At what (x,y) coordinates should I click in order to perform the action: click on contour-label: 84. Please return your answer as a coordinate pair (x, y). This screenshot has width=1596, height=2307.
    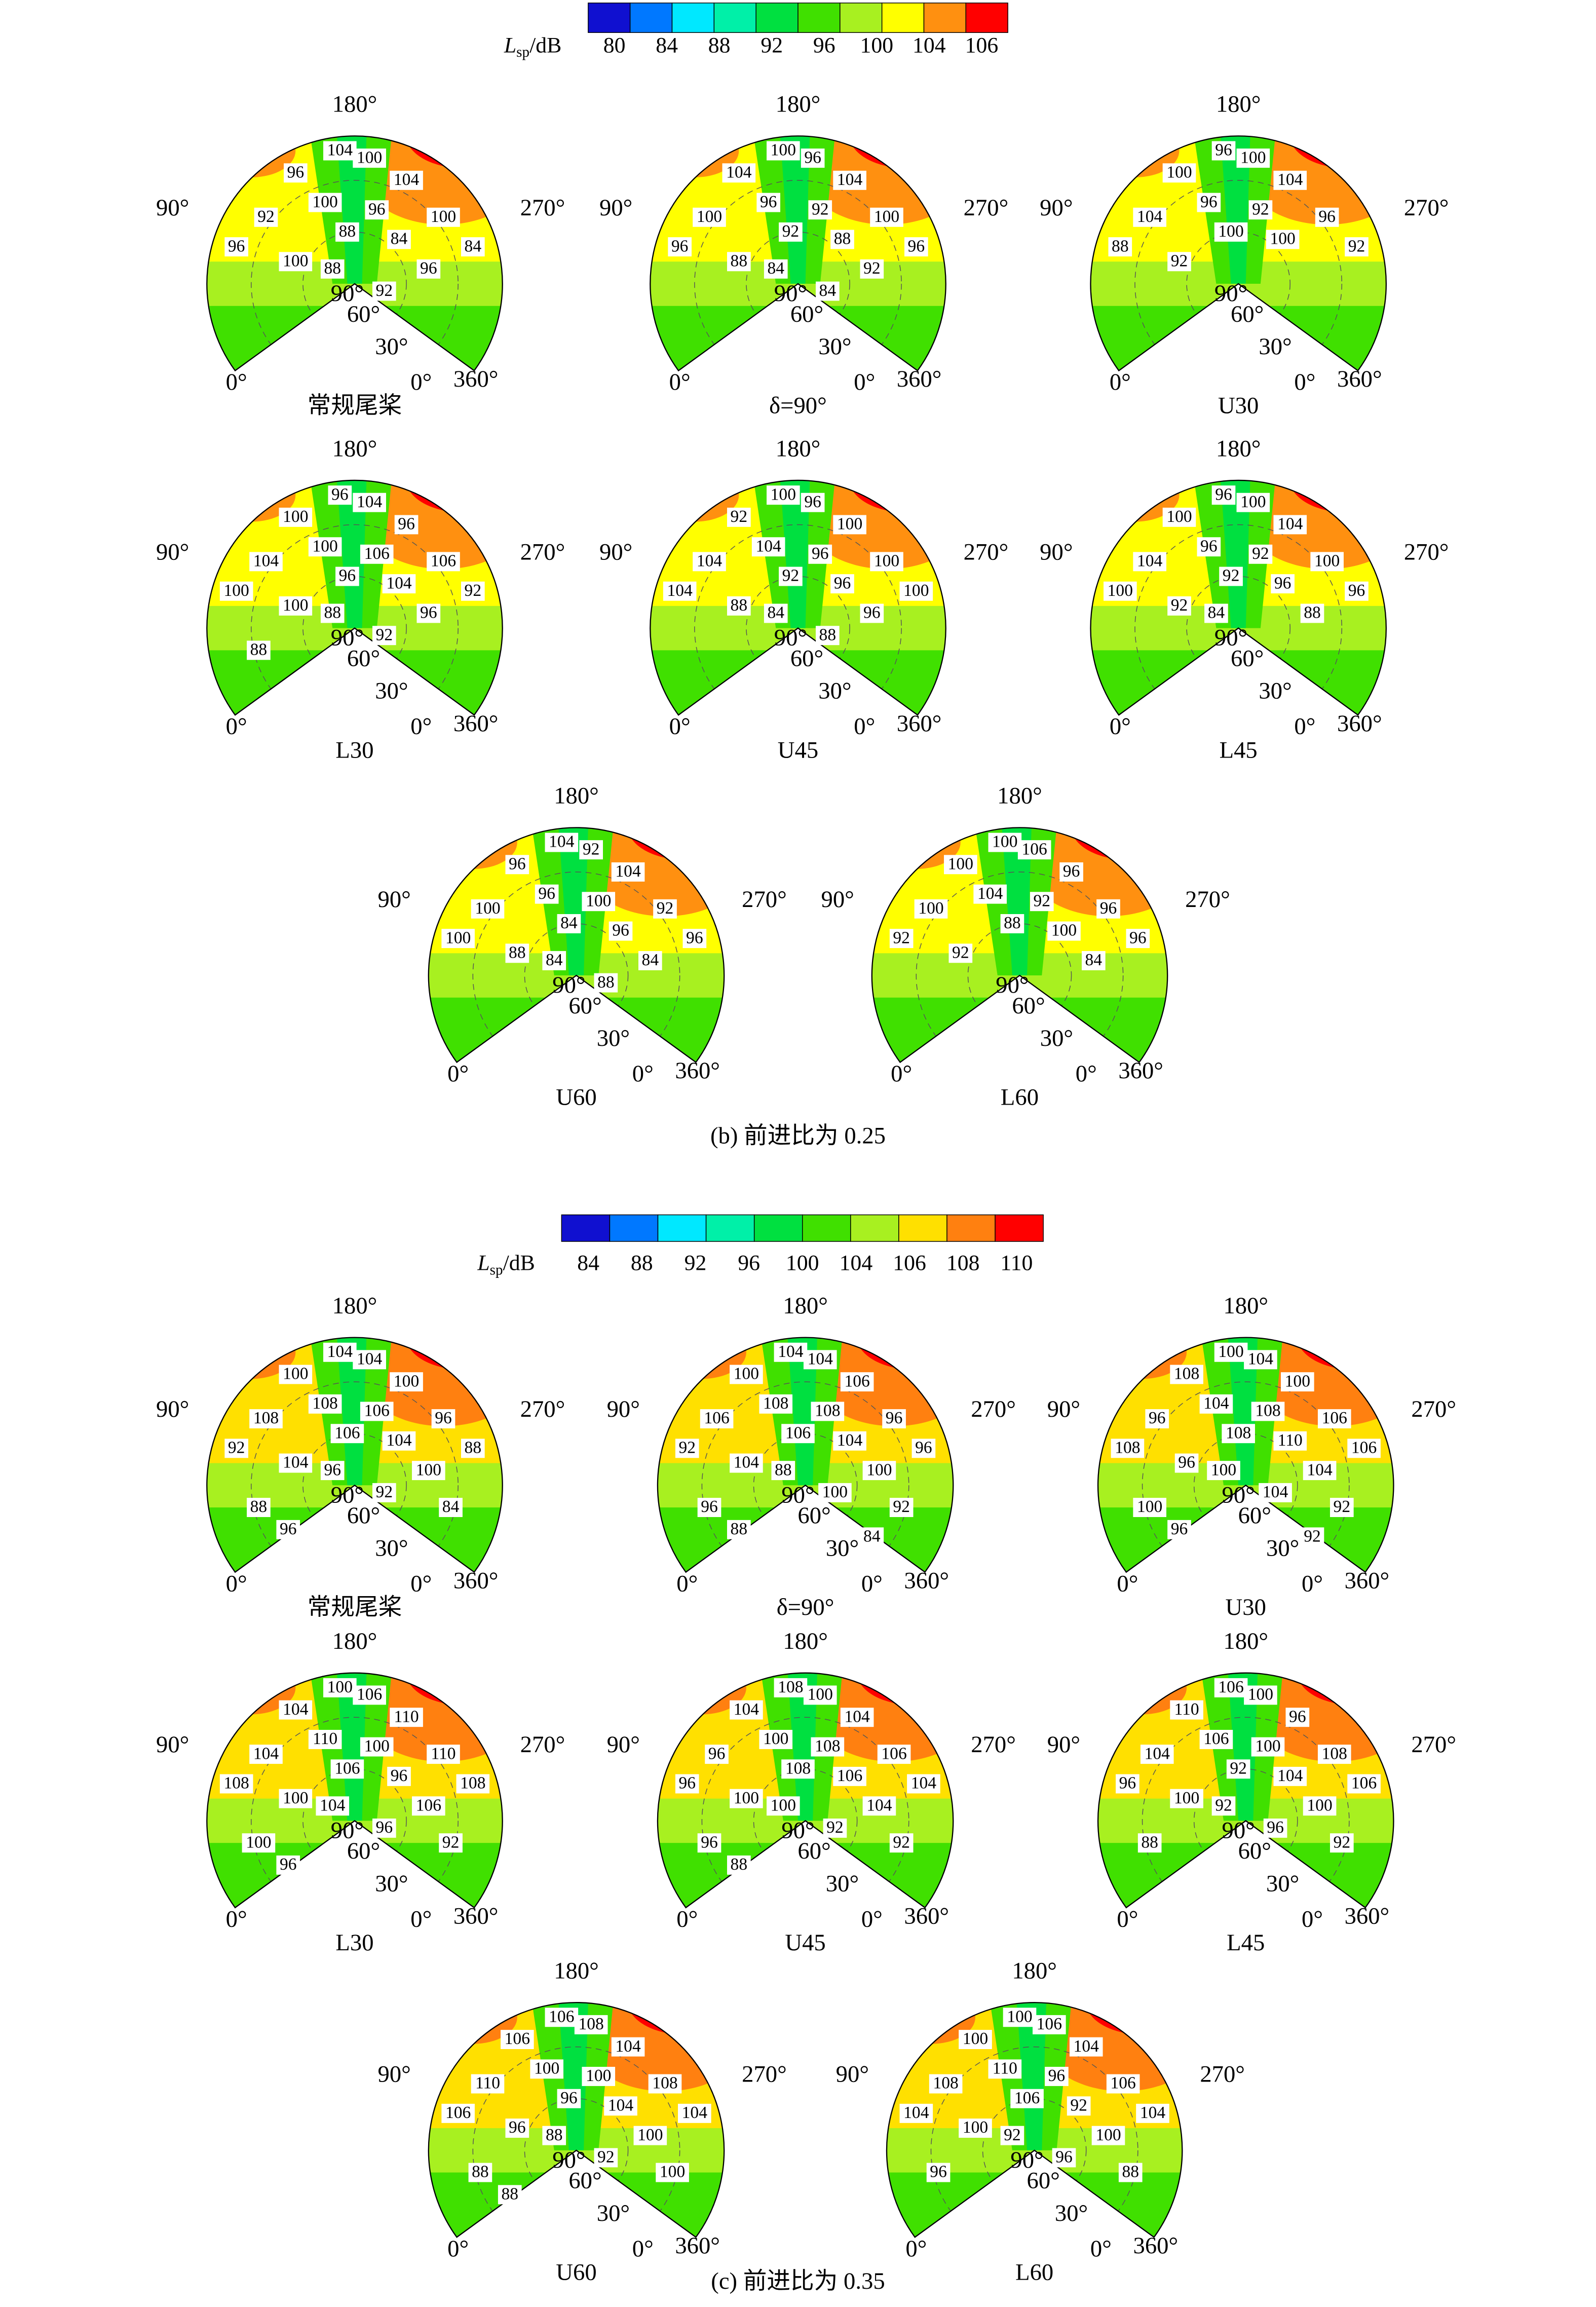
    Looking at the image, I should click on (474, 246).